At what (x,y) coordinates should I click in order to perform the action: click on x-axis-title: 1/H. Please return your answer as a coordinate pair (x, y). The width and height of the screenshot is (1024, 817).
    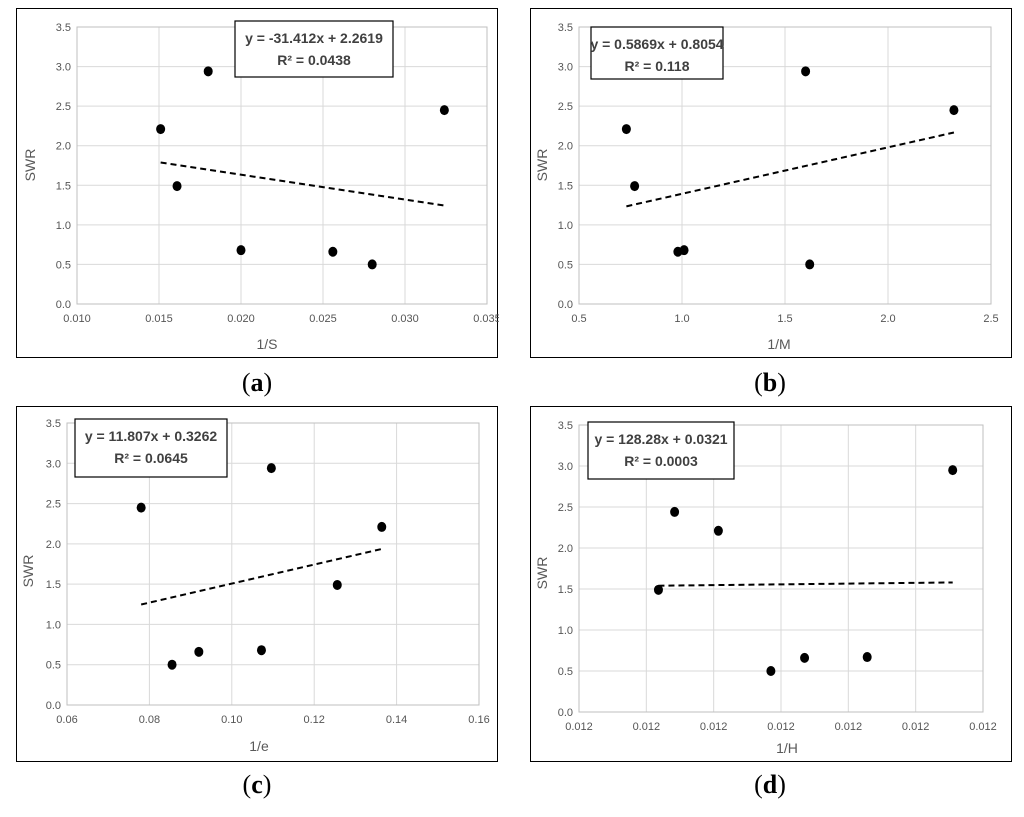
    Looking at the image, I should click on (787, 748).